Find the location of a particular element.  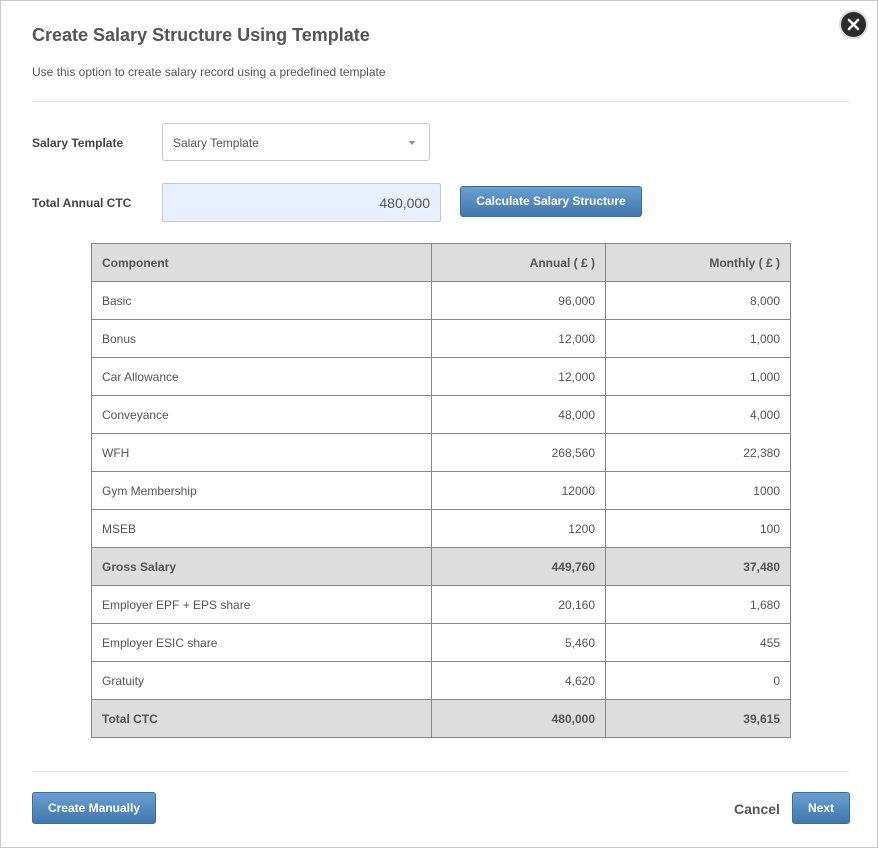

table-row: Gratuity 4,620 0 is located at coordinates (441, 680).